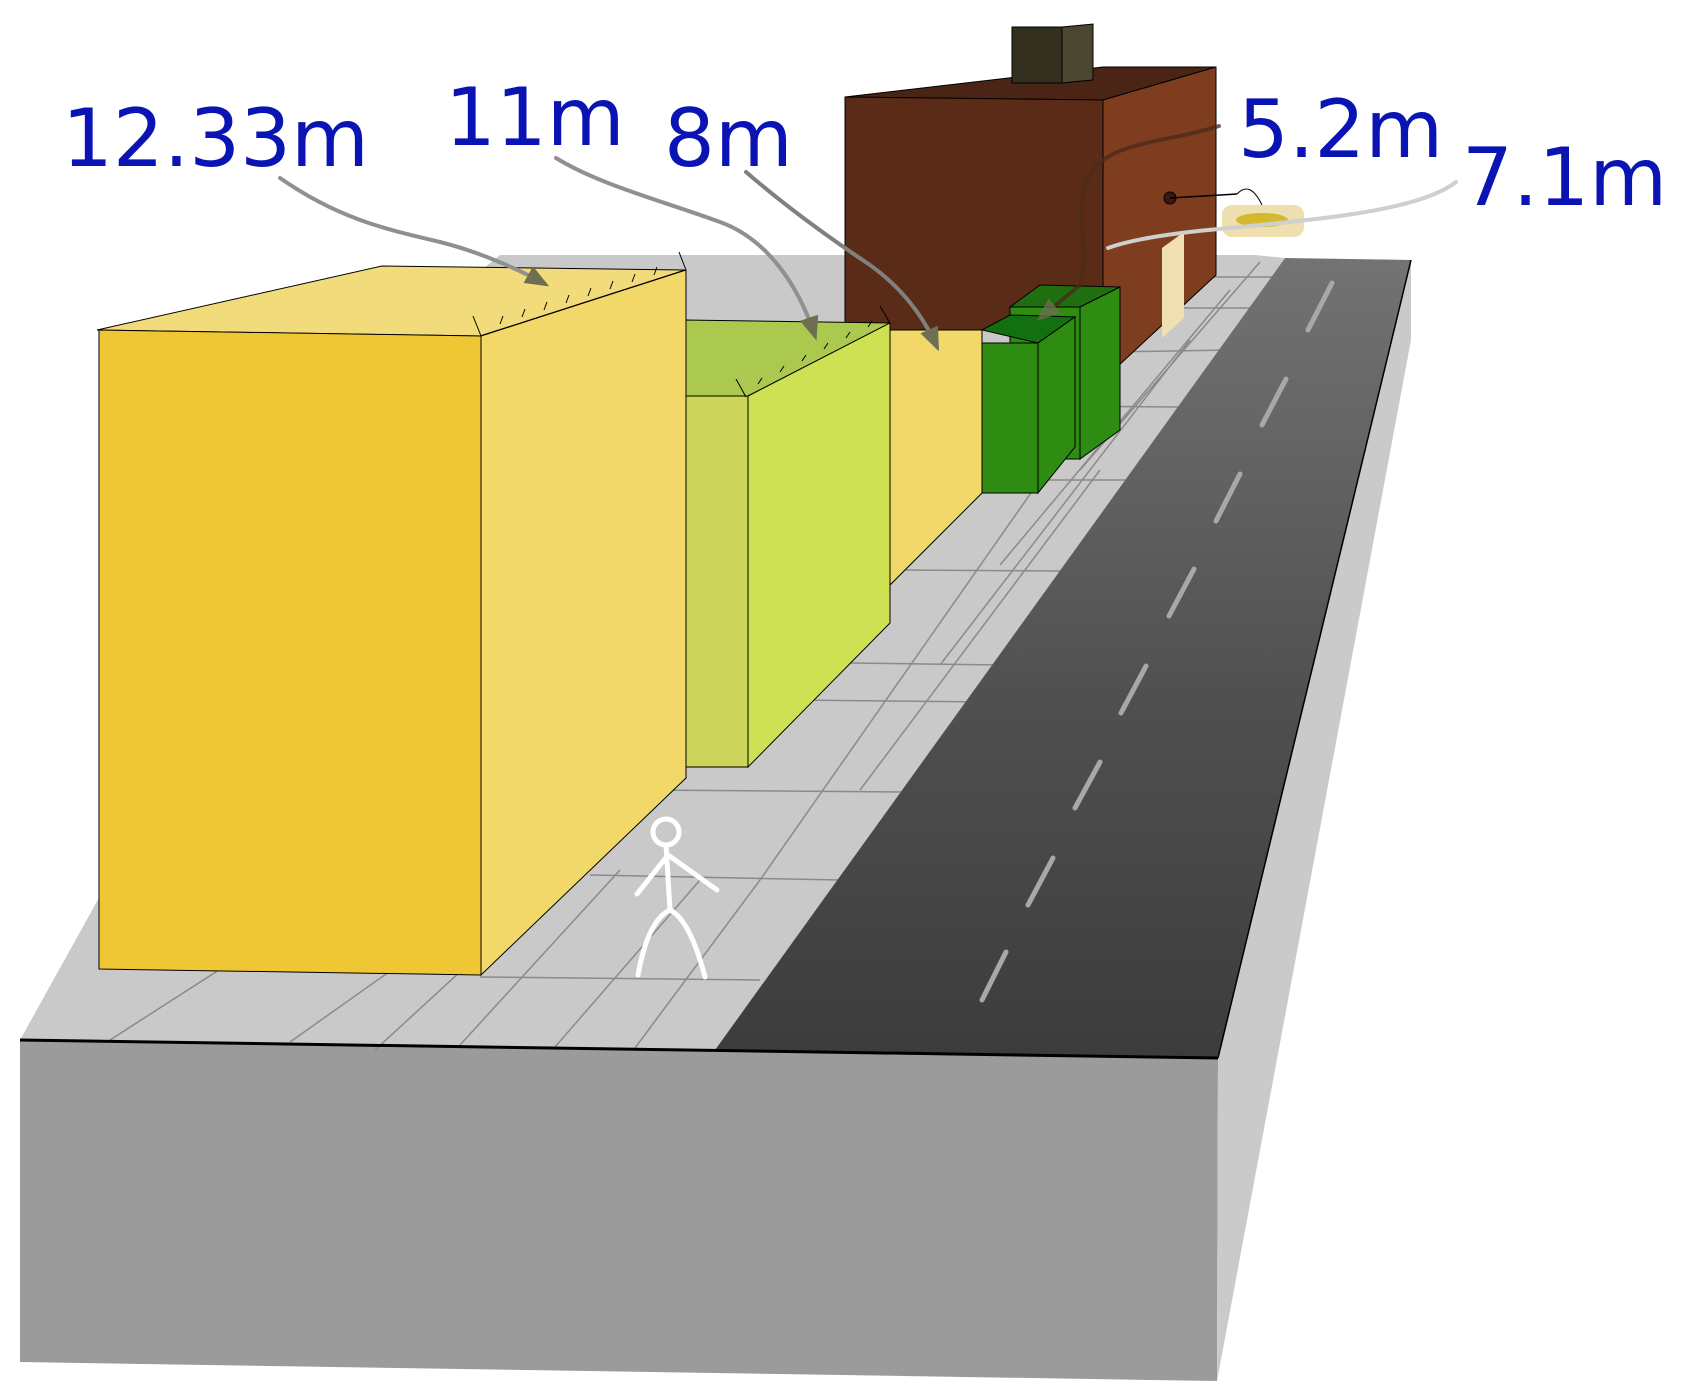  I want to click on base-side-face, so click(1314, 820).